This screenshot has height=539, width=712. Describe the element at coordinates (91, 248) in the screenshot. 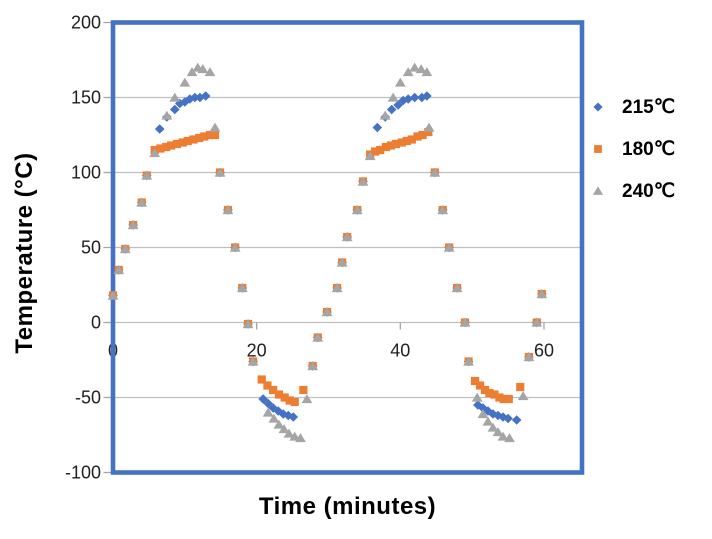

I see `y-tick-label: 50` at that location.